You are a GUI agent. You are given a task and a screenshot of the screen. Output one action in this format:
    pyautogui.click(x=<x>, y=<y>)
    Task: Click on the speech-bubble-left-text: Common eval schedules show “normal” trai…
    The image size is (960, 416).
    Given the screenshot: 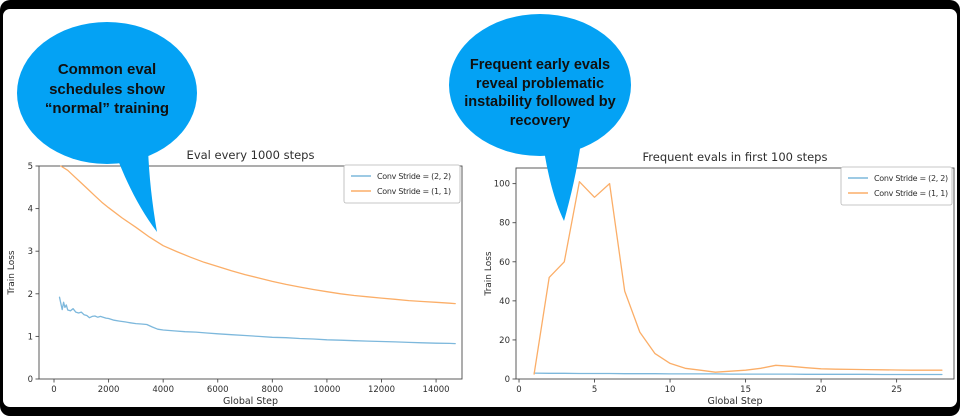 What is the action you would take?
    pyautogui.click(x=107, y=89)
    